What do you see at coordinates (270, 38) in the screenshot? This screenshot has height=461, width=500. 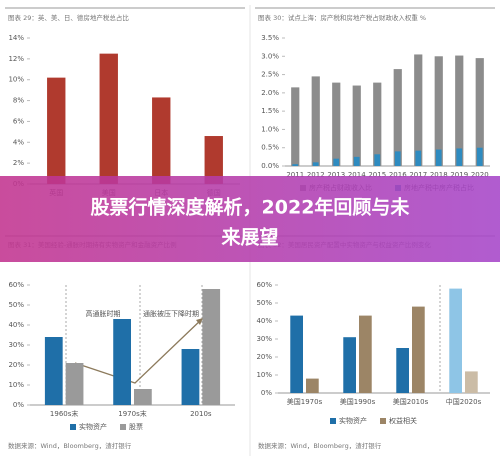 I see `y-tick-label: 3.5%` at bounding box center [270, 38].